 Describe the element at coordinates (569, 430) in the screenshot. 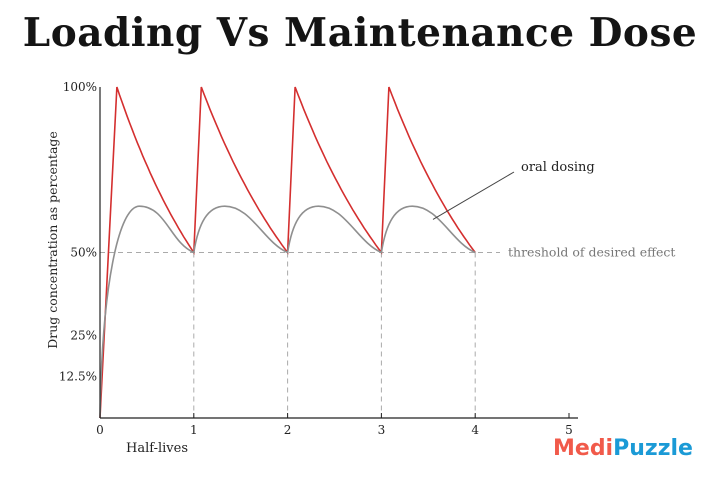

I see `x-tick-label: 5` at that location.